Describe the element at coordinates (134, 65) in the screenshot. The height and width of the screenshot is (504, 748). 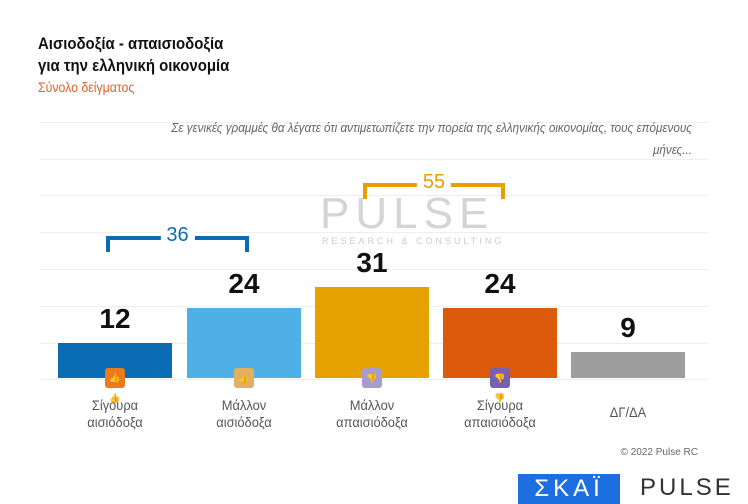
I see `chart-title-line-2: για την ελληνική οικονομία` at that location.